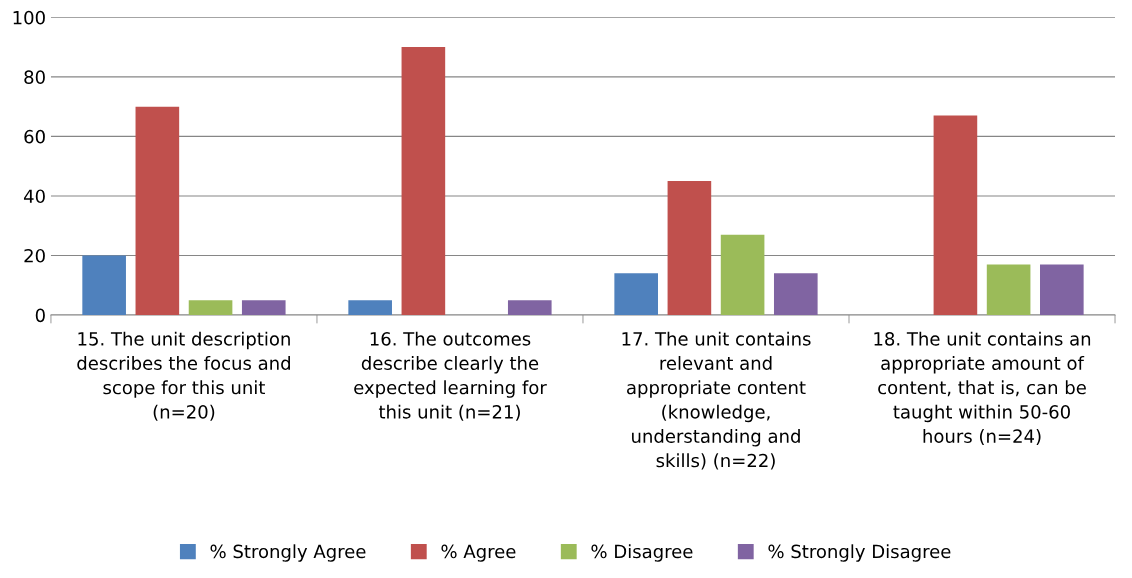 The height and width of the screenshot is (578, 1132). I want to click on y-tick-label: 80, so click(34, 77).